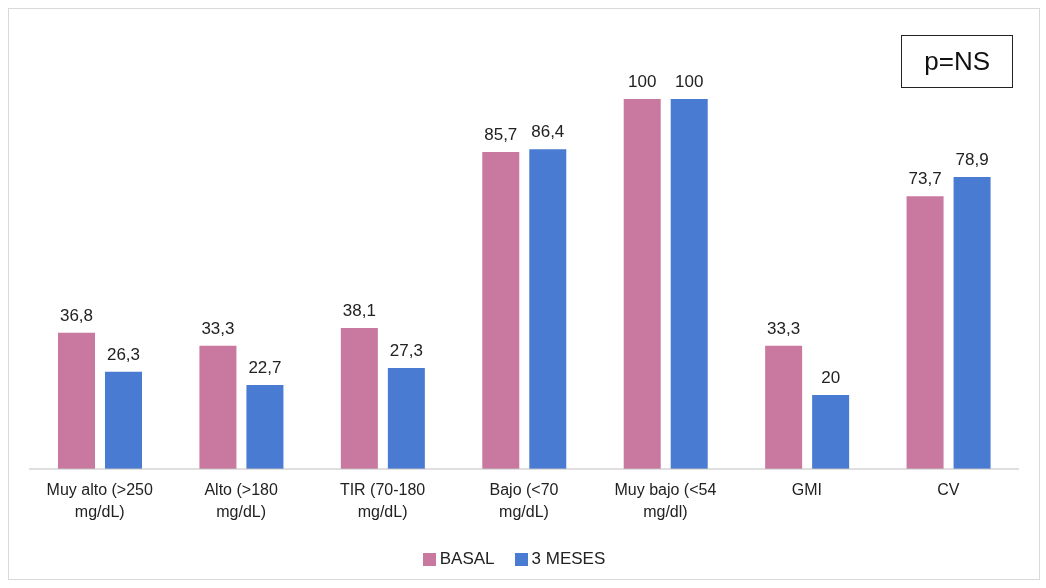  What do you see at coordinates (948, 489) in the screenshot?
I see `x-tick-label: CV` at bounding box center [948, 489].